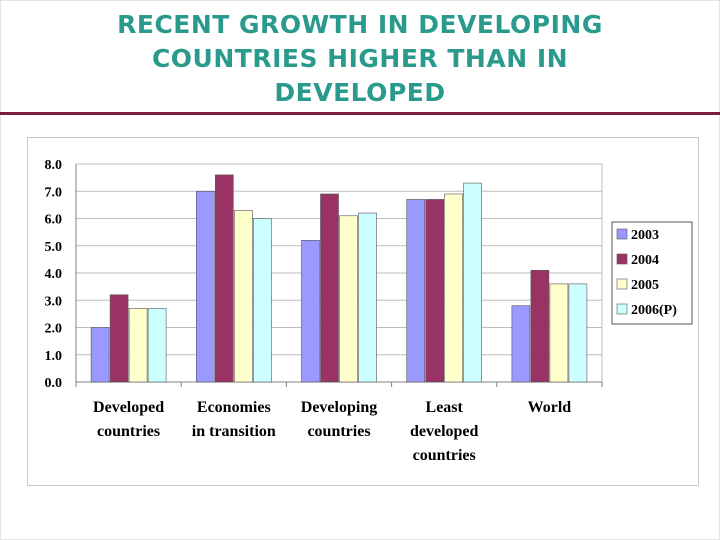  Describe the element at coordinates (654, 310) in the screenshot. I see `legend-label: 2006(P)` at that location.